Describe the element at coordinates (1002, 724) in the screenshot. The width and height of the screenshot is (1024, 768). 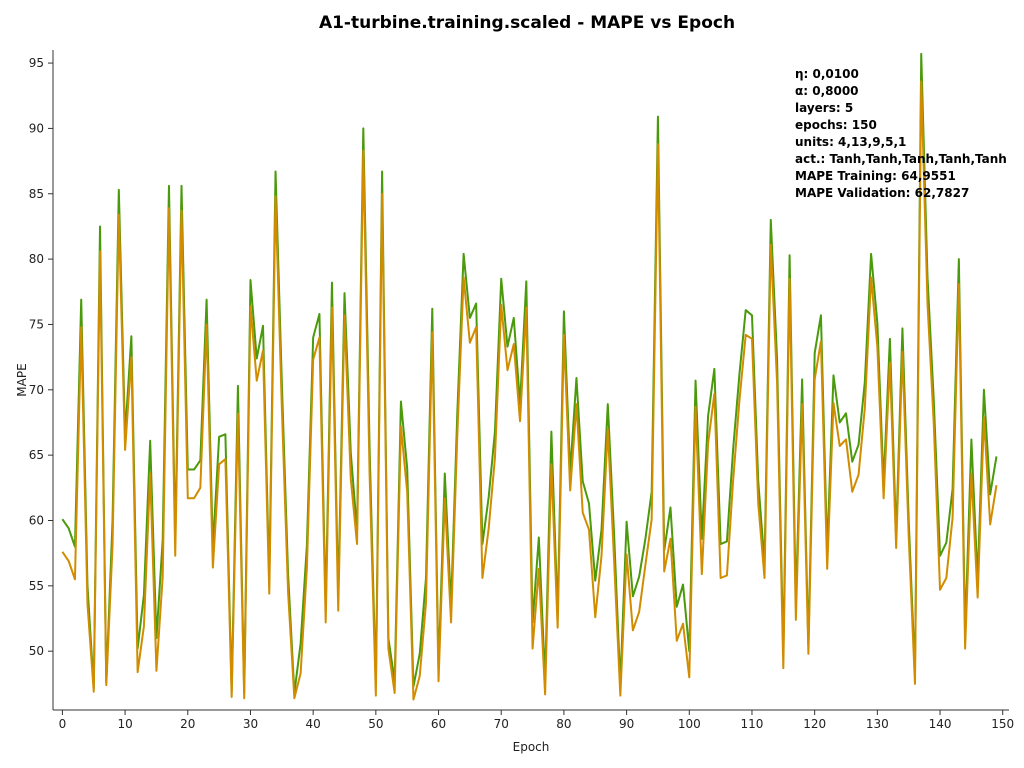
I see `x-tick-label: 150` at that location.